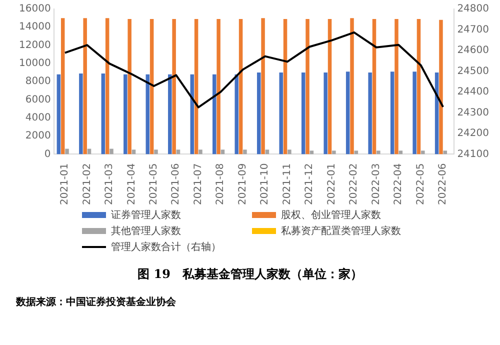  What do you see at coordinates (332, 184) in the screenshot?
I see `x-tick-label: 2022-01` at bounding box center [332, 184].